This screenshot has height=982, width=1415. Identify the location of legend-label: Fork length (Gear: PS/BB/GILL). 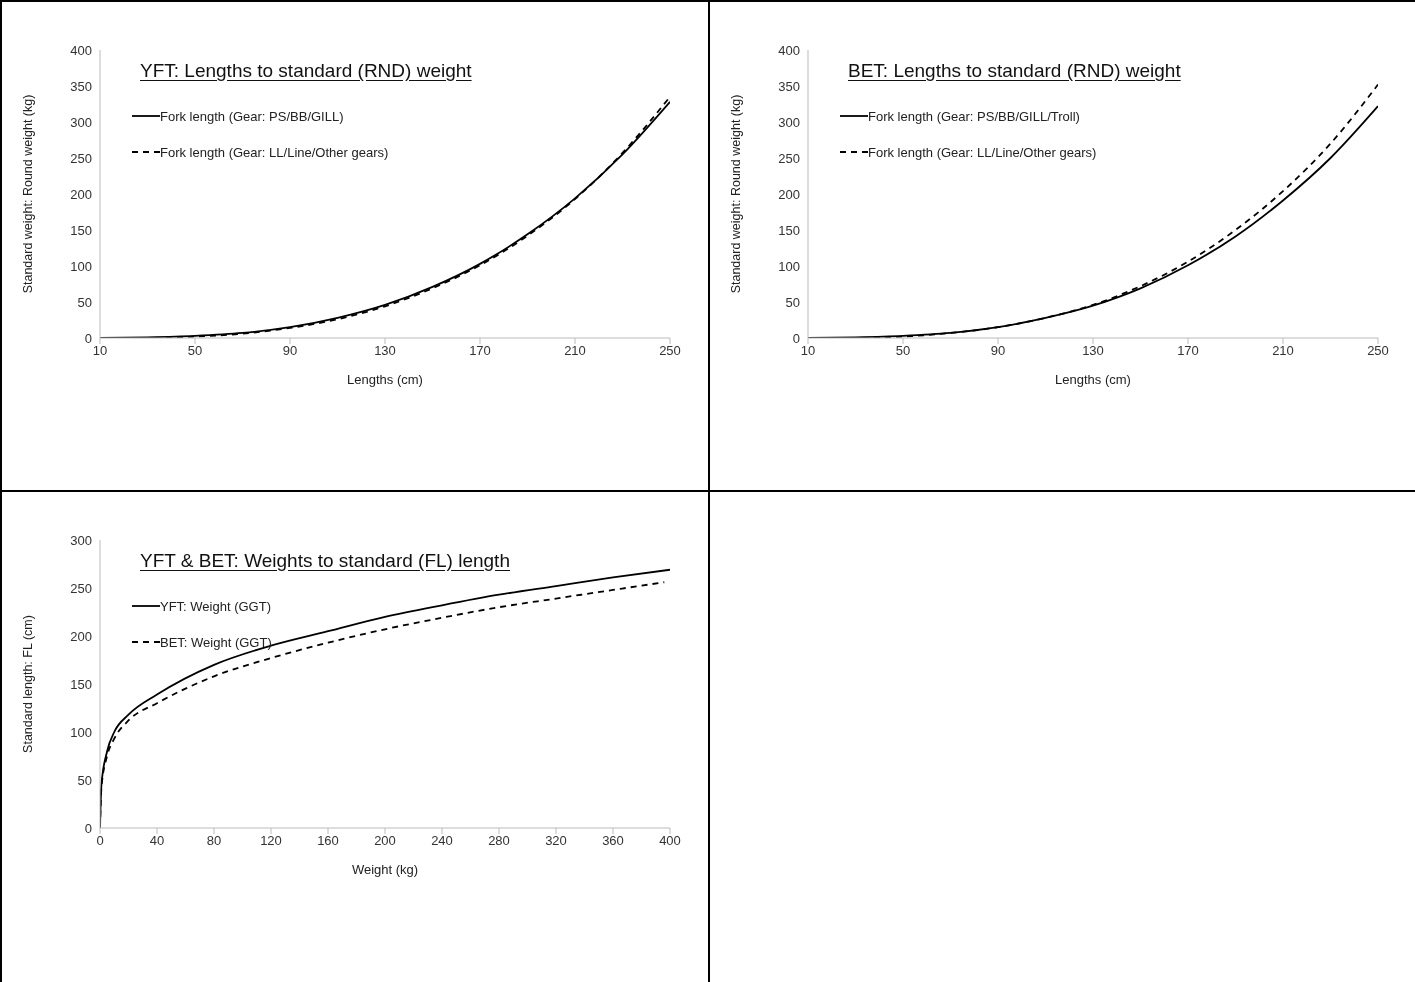
(252, 116).